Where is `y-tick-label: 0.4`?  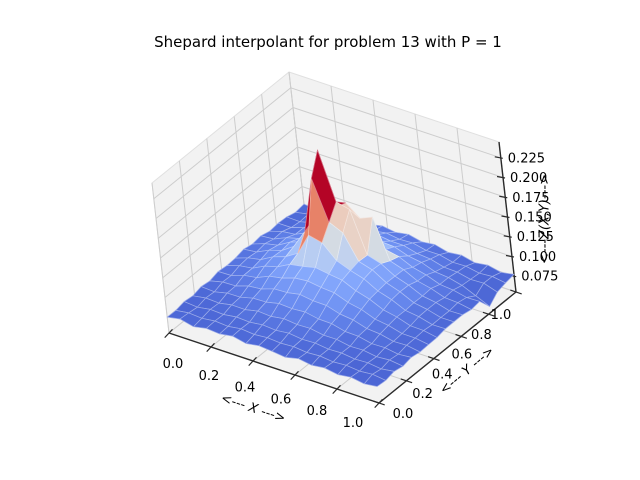 y-tick-label: 0.4 is located at coordinates (442, 374).